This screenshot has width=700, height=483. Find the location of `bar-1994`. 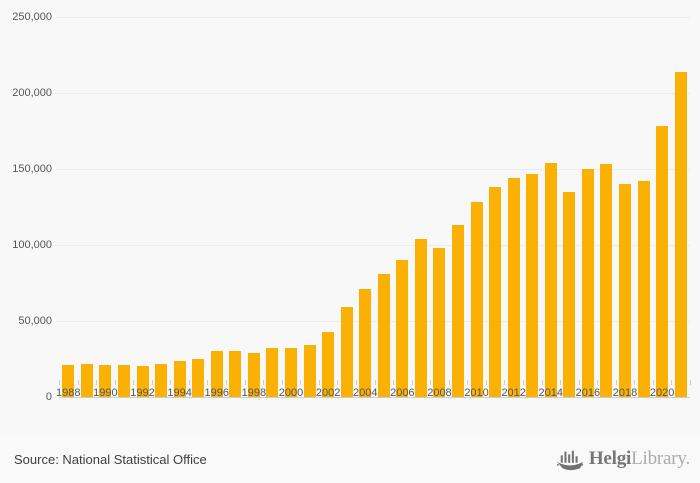

bar-1994 is located at coordinates (179, 378).